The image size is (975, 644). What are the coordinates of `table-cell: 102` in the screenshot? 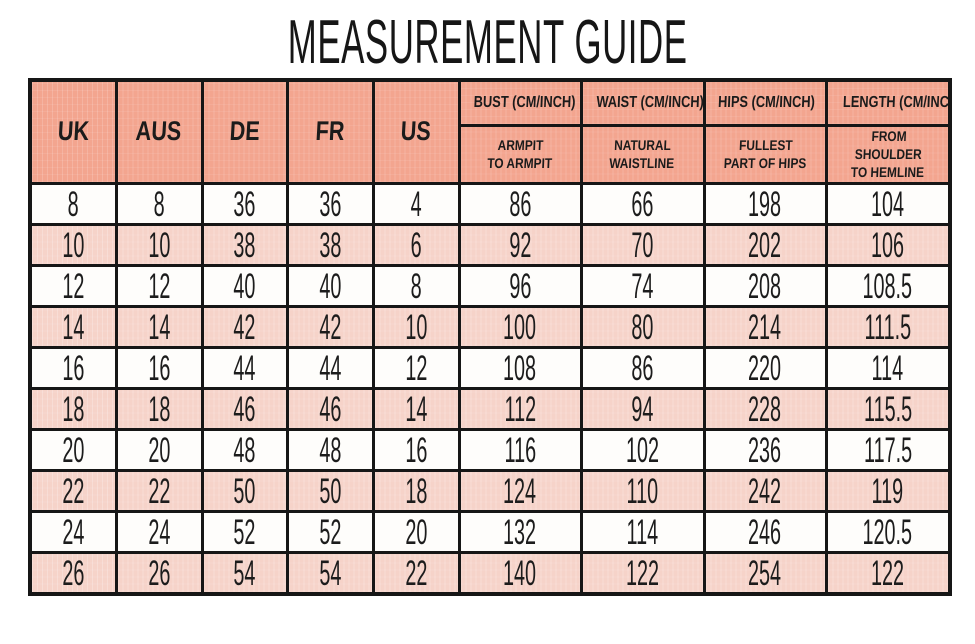 It's located at (642, 449).